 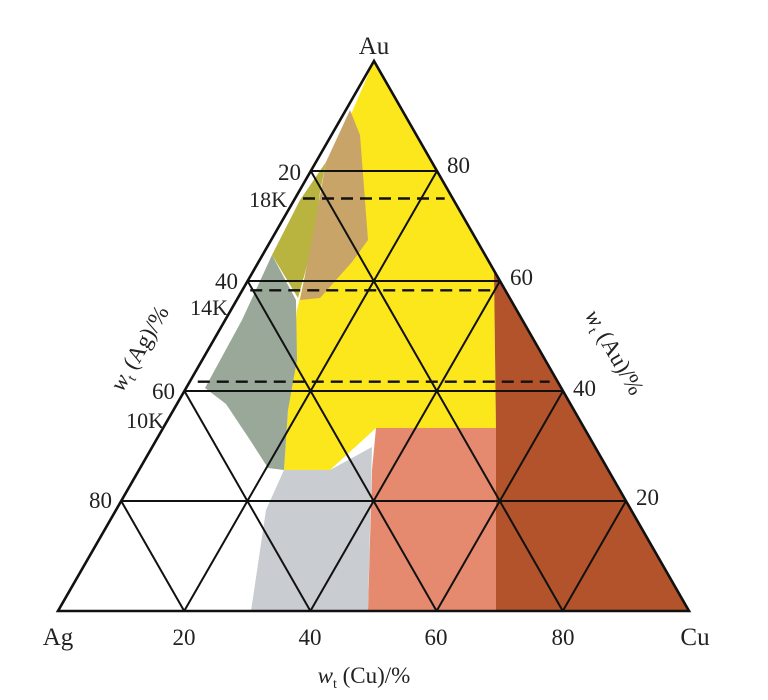 What do you see at coordinates (226, 281) in the screenshot?
I see `tick-left-40: 40` at bounding box center [226, 281].